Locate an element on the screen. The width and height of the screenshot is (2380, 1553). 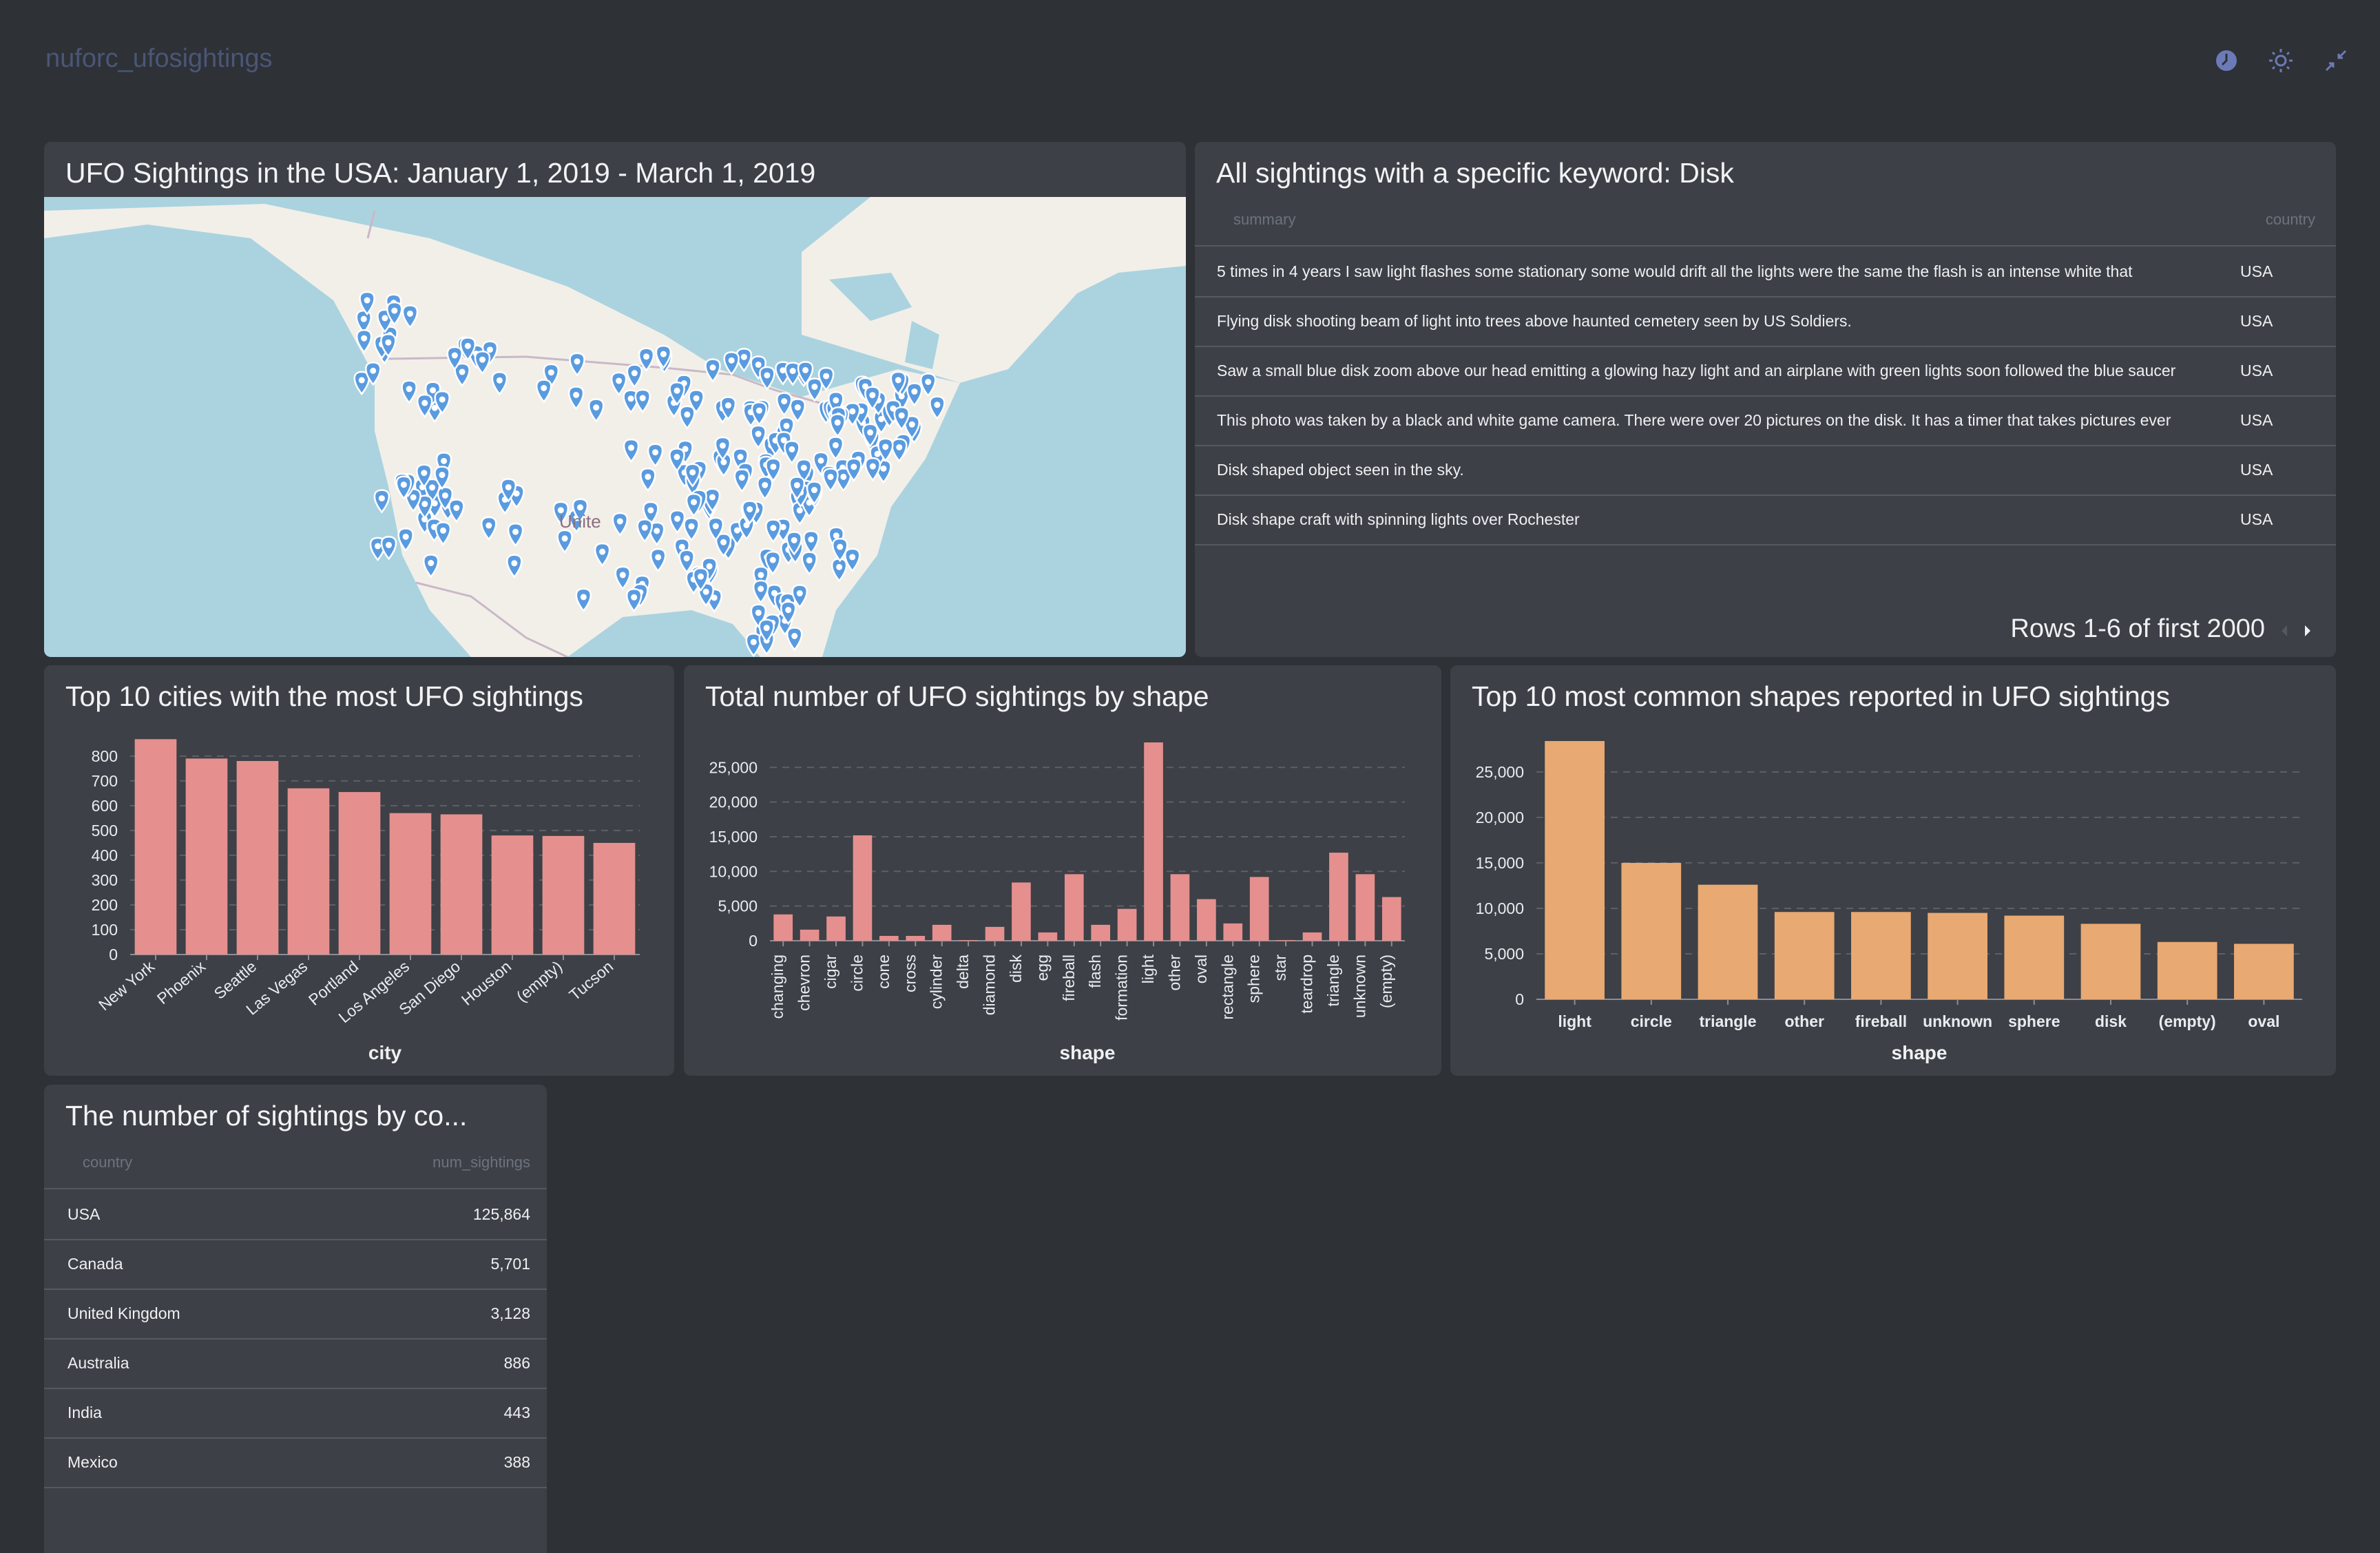
table-row: Mexico 388 is located at coordinates (295, 1463).